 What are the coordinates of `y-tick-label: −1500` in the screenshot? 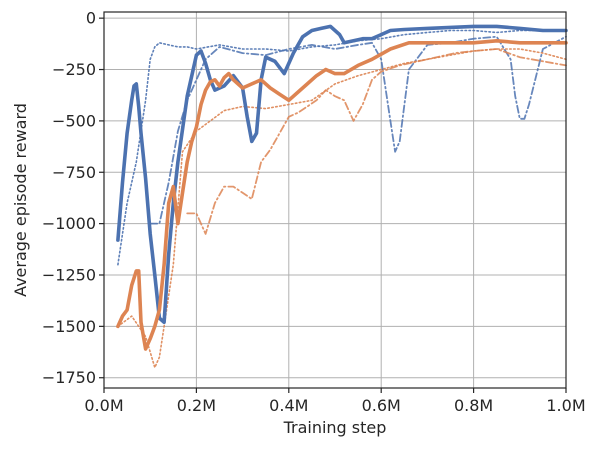 It's located at (69, 326).